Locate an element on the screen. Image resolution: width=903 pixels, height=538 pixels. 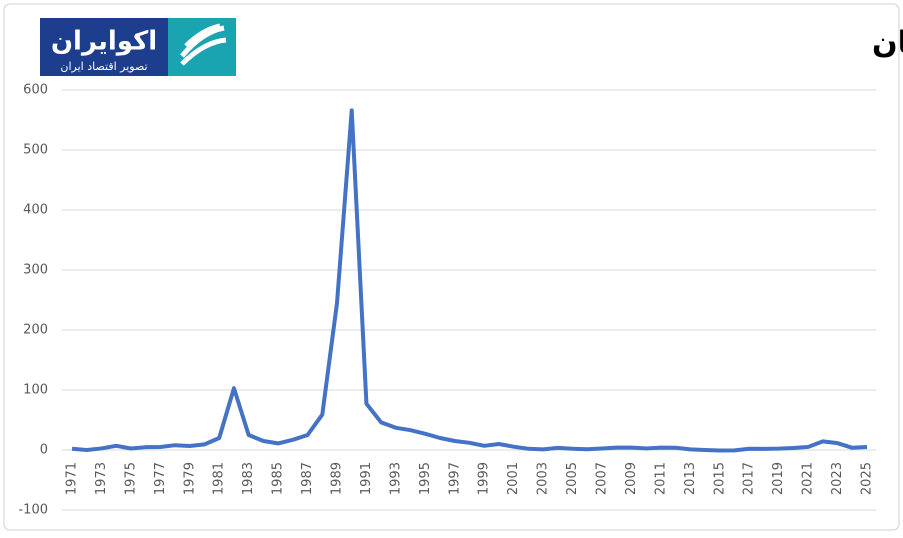
x-tick-label: 1971 is located at coordinates (72, 478).